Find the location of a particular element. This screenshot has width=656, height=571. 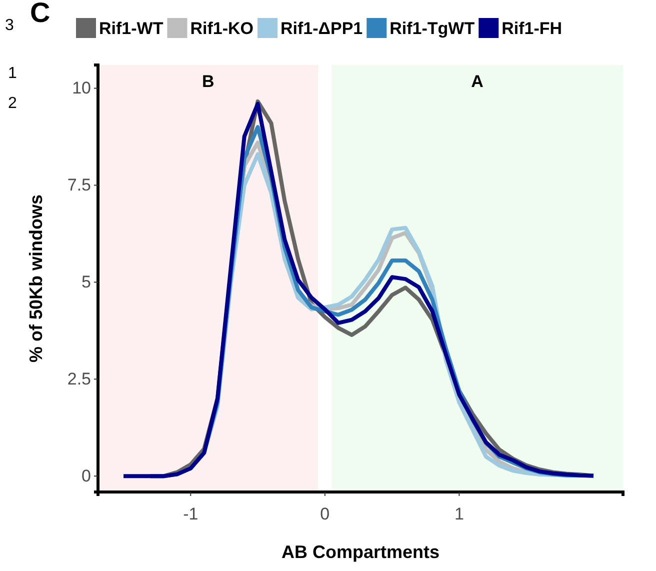

text: 3 is located at coordinates (9, 25).